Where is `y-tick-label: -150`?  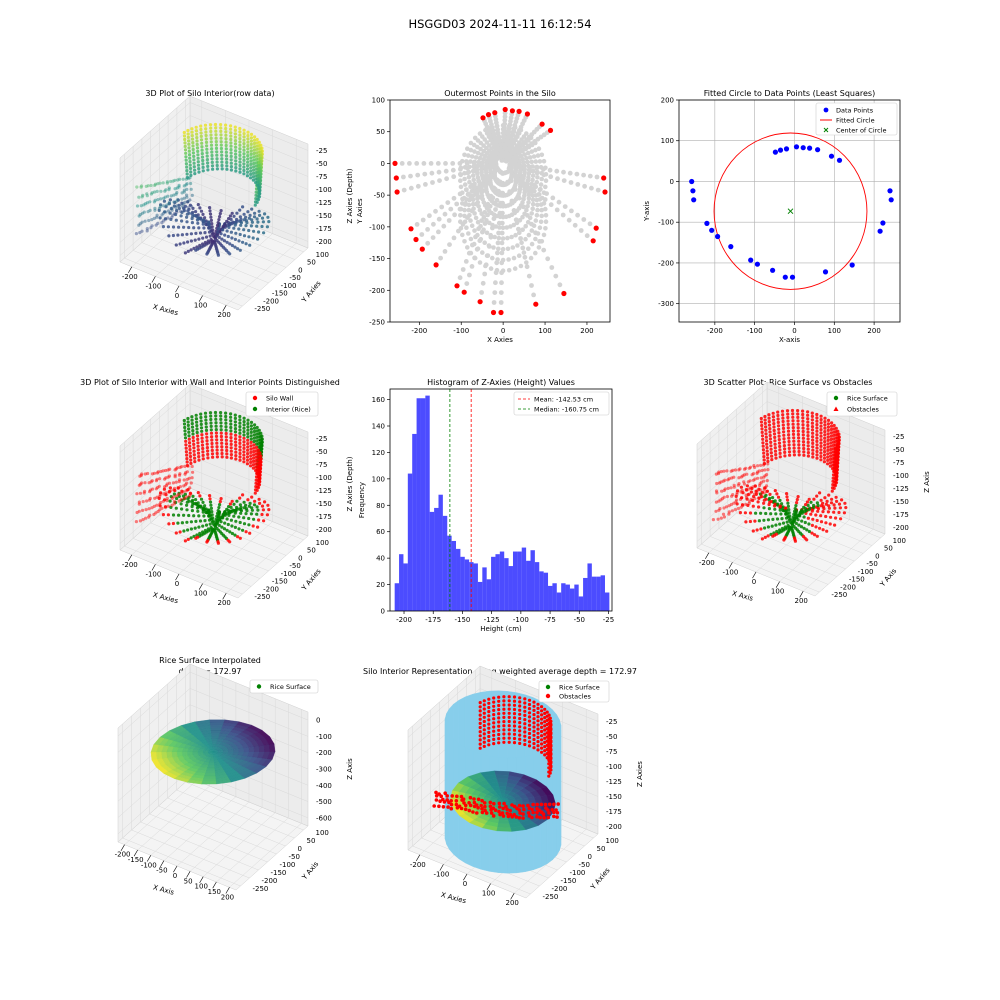
y-tick-label: -150 is located at coordinates (280, 294).